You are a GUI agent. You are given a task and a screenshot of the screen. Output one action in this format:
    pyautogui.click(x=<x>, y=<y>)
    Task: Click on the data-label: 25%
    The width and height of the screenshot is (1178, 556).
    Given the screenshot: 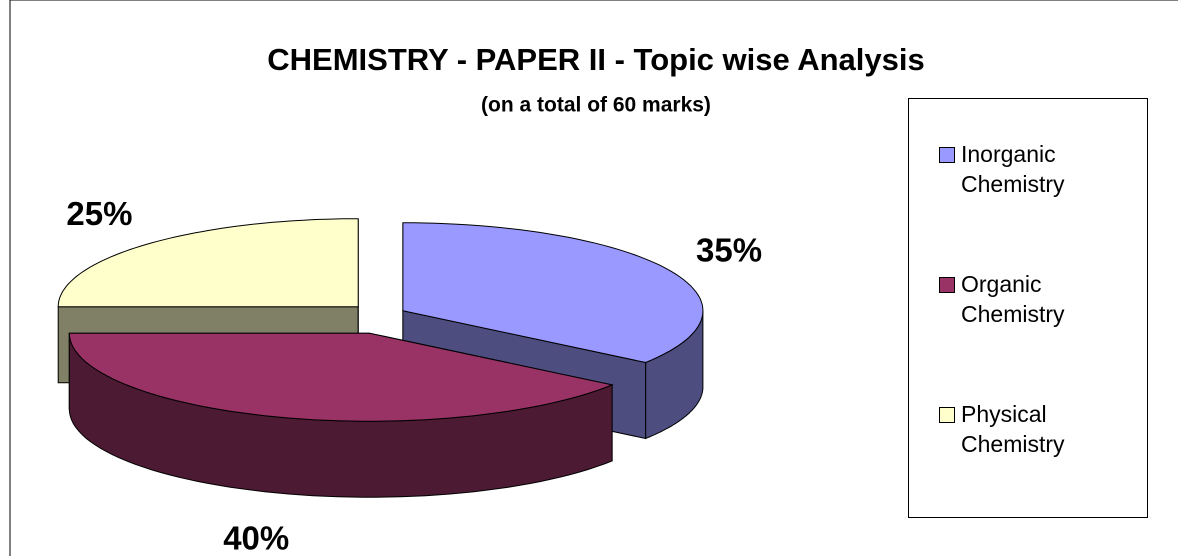 What is the action you would take?
    pyautogui.click(x=99, y=213)
    